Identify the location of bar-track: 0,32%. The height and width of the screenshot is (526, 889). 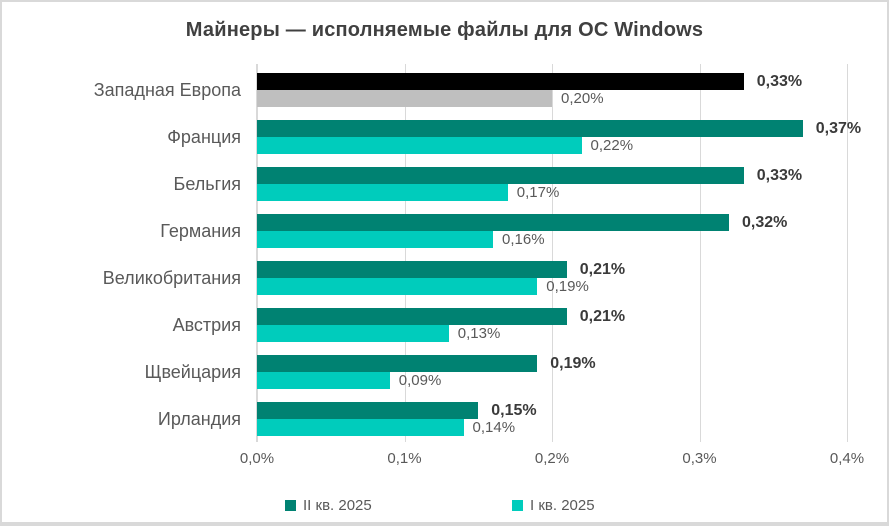
(552, 222).